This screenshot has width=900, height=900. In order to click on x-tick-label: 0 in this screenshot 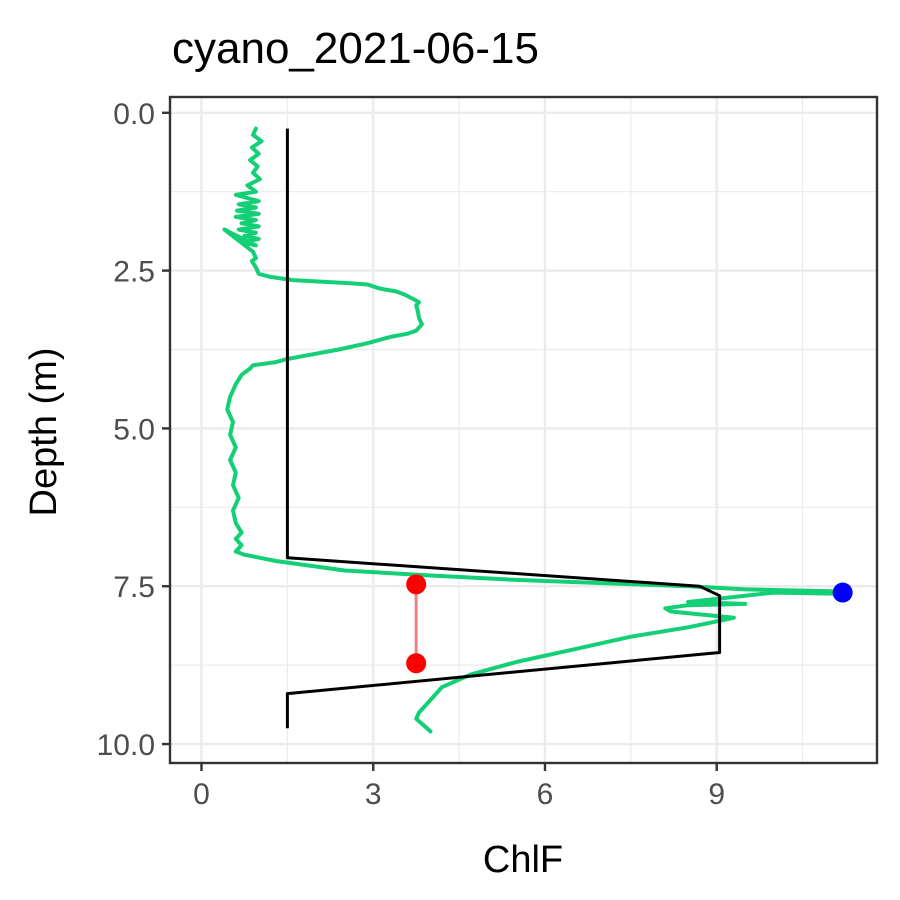, I will do `click(201, 794)`.